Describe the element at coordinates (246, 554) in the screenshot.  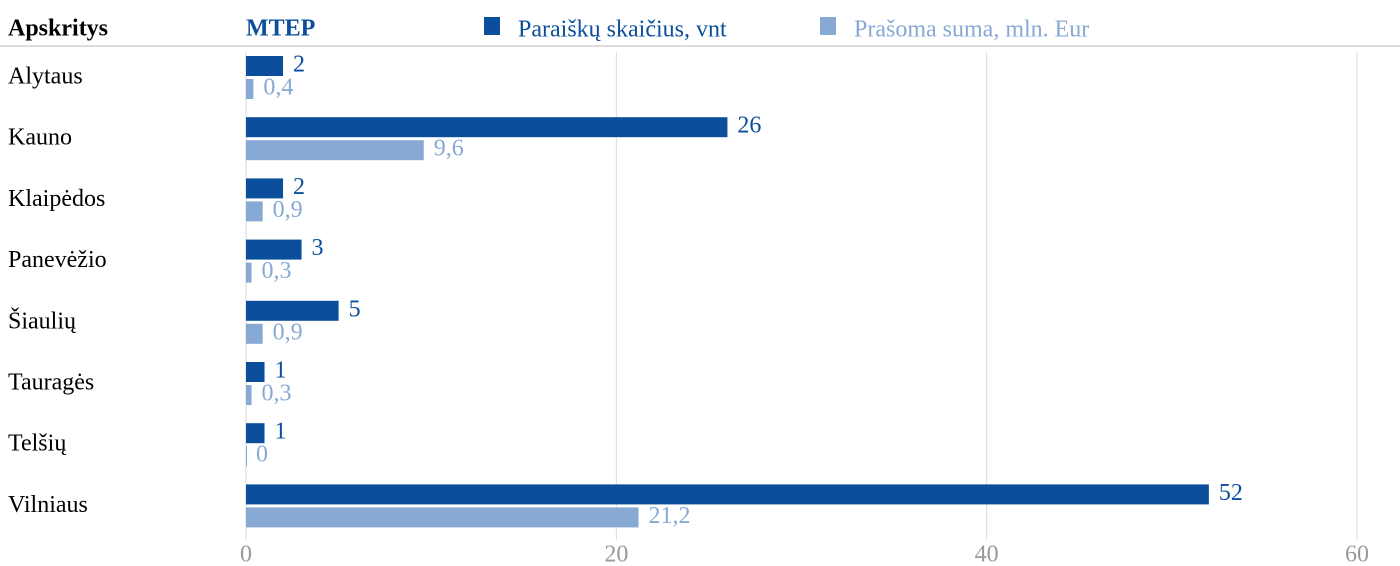
I see `x-tick-label: 0` at that location.